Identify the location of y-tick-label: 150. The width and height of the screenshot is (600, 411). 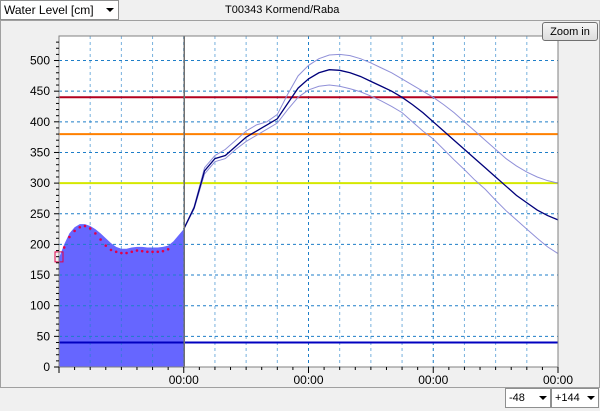
(40, 275).